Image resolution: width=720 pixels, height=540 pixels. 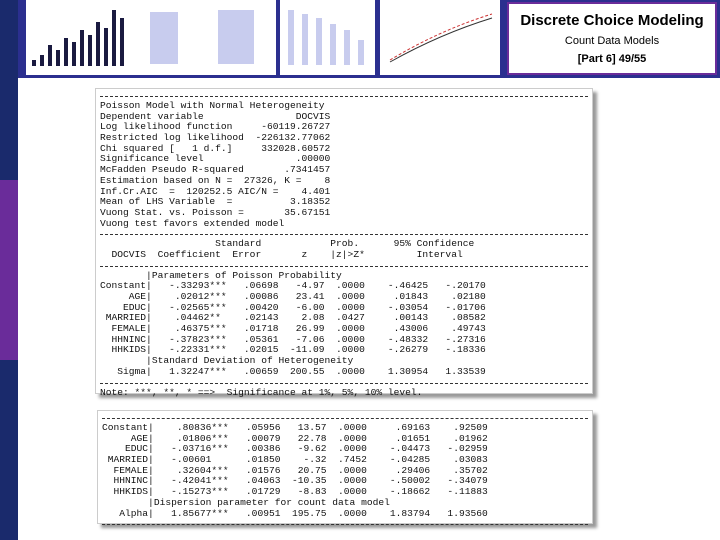 I want to click on output-line: Inf.Cr.AIC = 120252.5 AIC/N = 4.401, so click(x=215, y=191).